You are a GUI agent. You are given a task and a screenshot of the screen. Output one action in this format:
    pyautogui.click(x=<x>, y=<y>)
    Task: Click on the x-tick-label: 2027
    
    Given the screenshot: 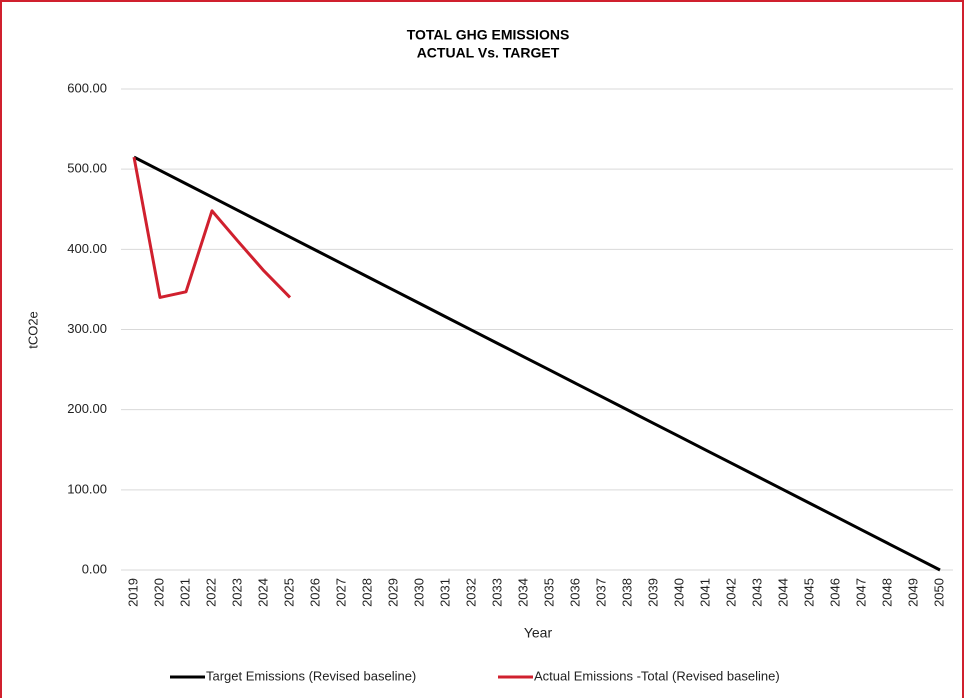 What is the action you would take?
    pyautogui.click(x=340, y=592)
    